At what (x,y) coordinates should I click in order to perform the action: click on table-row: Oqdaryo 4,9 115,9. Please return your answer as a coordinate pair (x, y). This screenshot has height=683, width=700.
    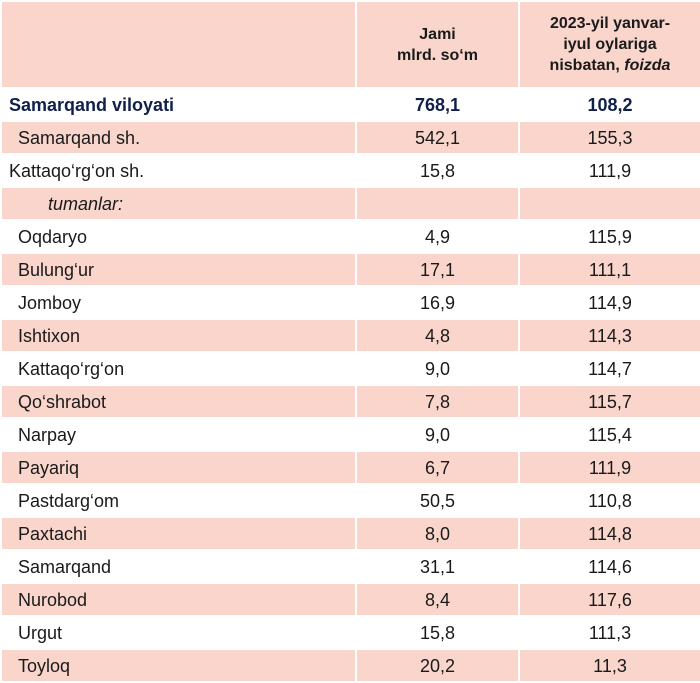
    Looking at the image, I should click on (350, 236).